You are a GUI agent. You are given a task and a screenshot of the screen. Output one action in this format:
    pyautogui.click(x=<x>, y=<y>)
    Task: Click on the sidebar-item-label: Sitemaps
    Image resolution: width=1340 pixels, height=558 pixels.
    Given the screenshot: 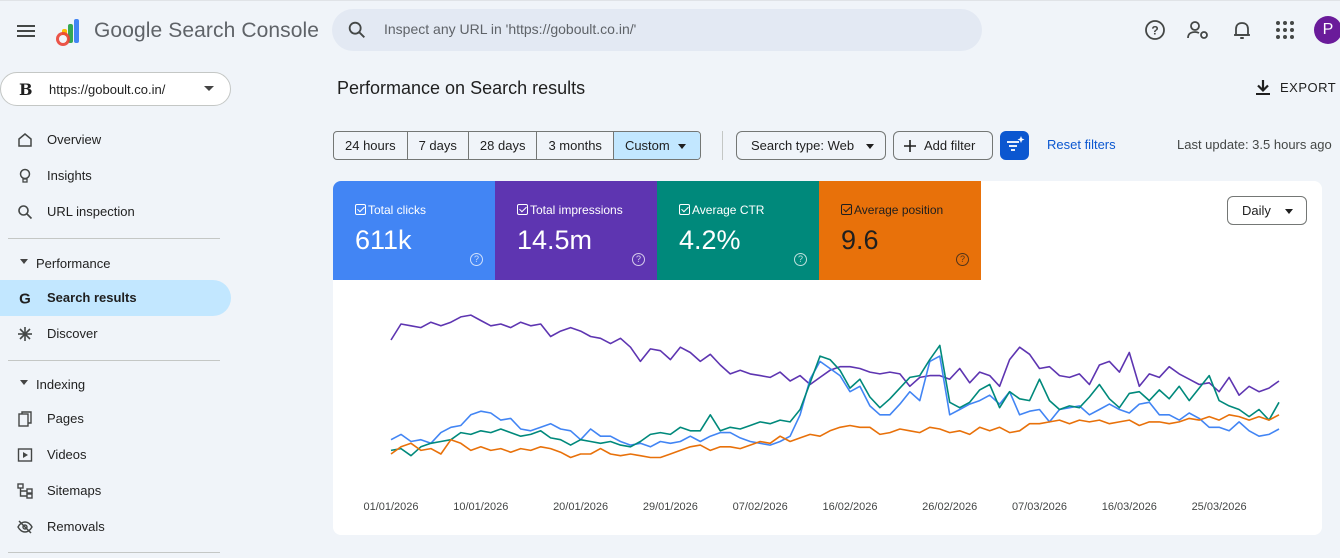 What is the action you would take?
    pyautogui.click(x=74, y=490)
    